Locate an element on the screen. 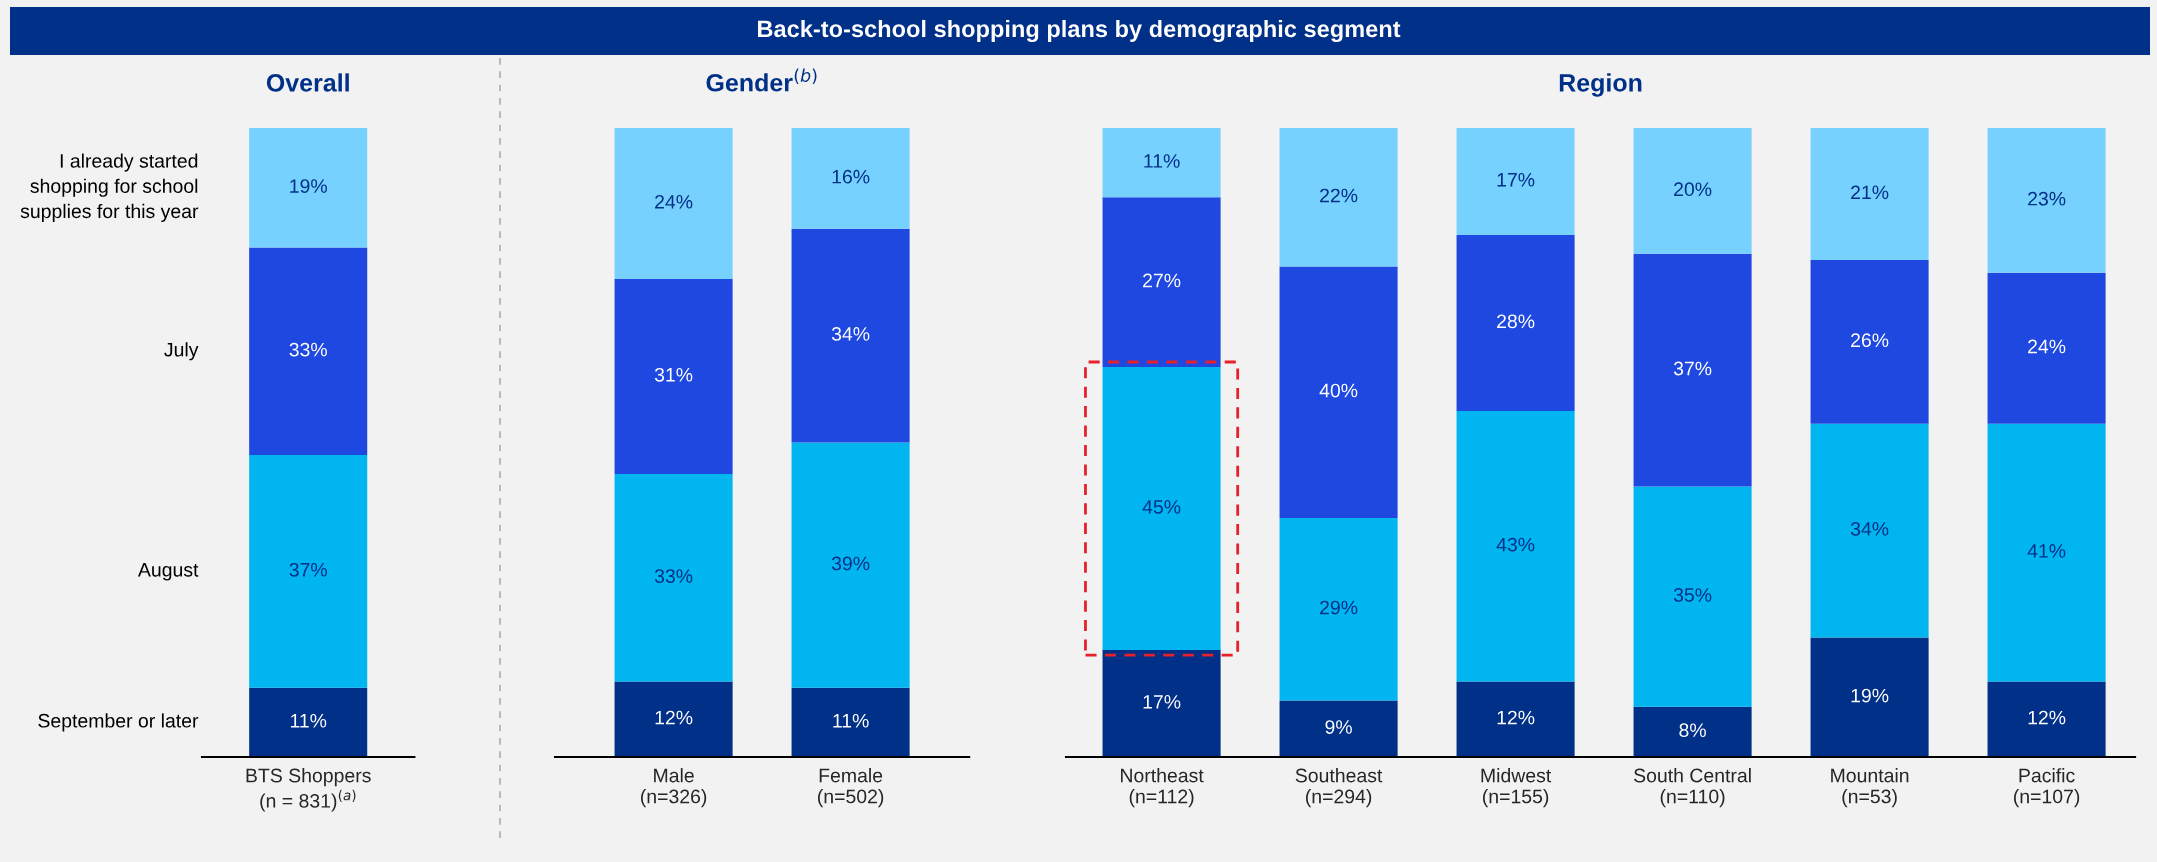 Image resolution: width=2157 pixels, height=862 pixels. data-label: 39% is located at coordinates (850, 563).